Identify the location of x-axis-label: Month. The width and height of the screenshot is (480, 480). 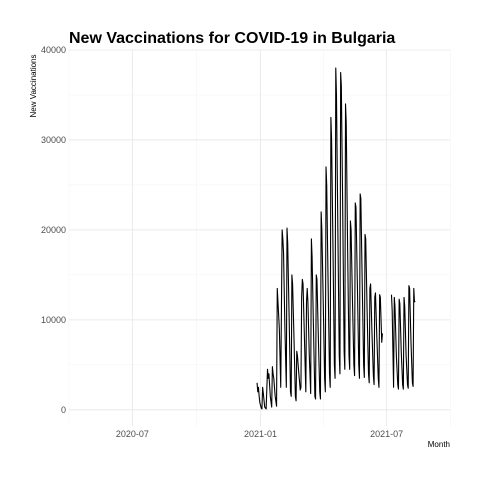
(439, 444).